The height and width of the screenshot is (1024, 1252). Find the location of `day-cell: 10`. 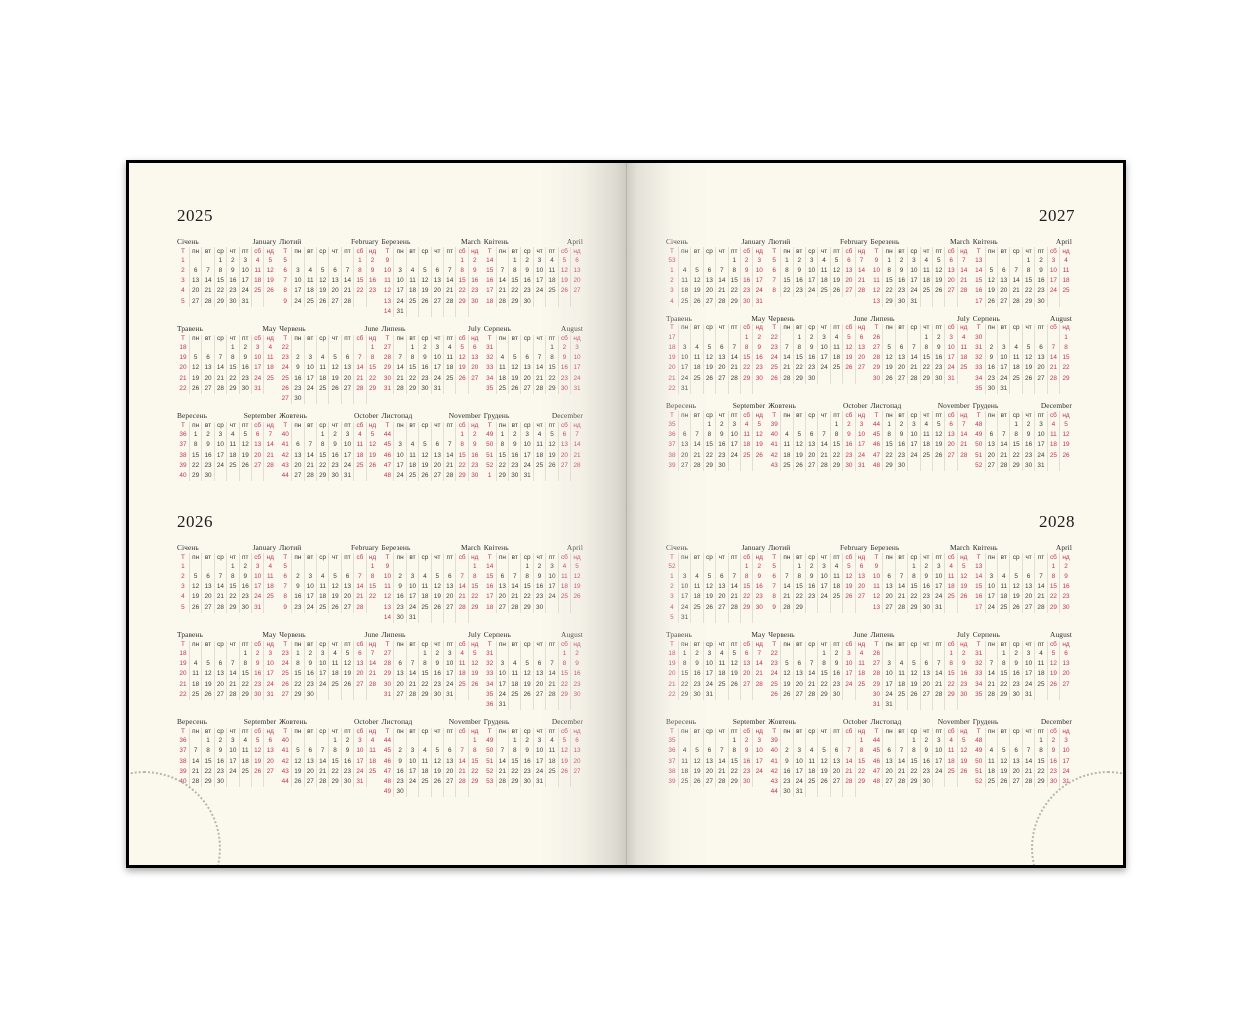

day-cell: 10 is located at coordinates (310, 368).